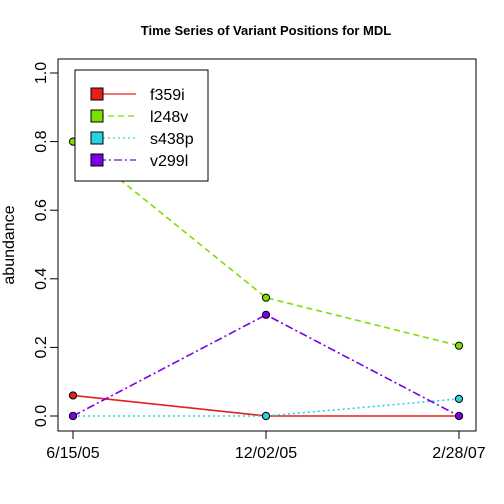 The width and height of the screenshot is (504, 504). Describe the element at coordinates (41, 279) in the screenshot. I see `y-tick-label: 0.4` at that location.